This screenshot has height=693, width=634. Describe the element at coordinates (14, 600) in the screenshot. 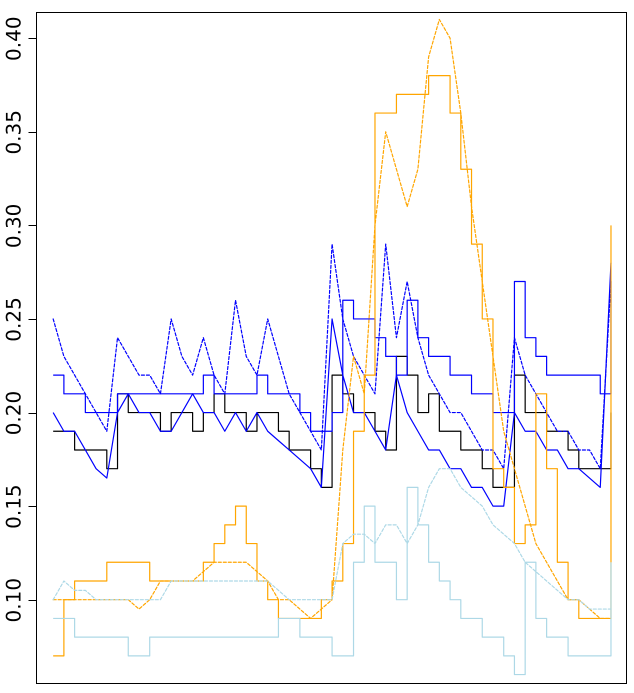

I see `y-tick-label: 0.10` at that location.